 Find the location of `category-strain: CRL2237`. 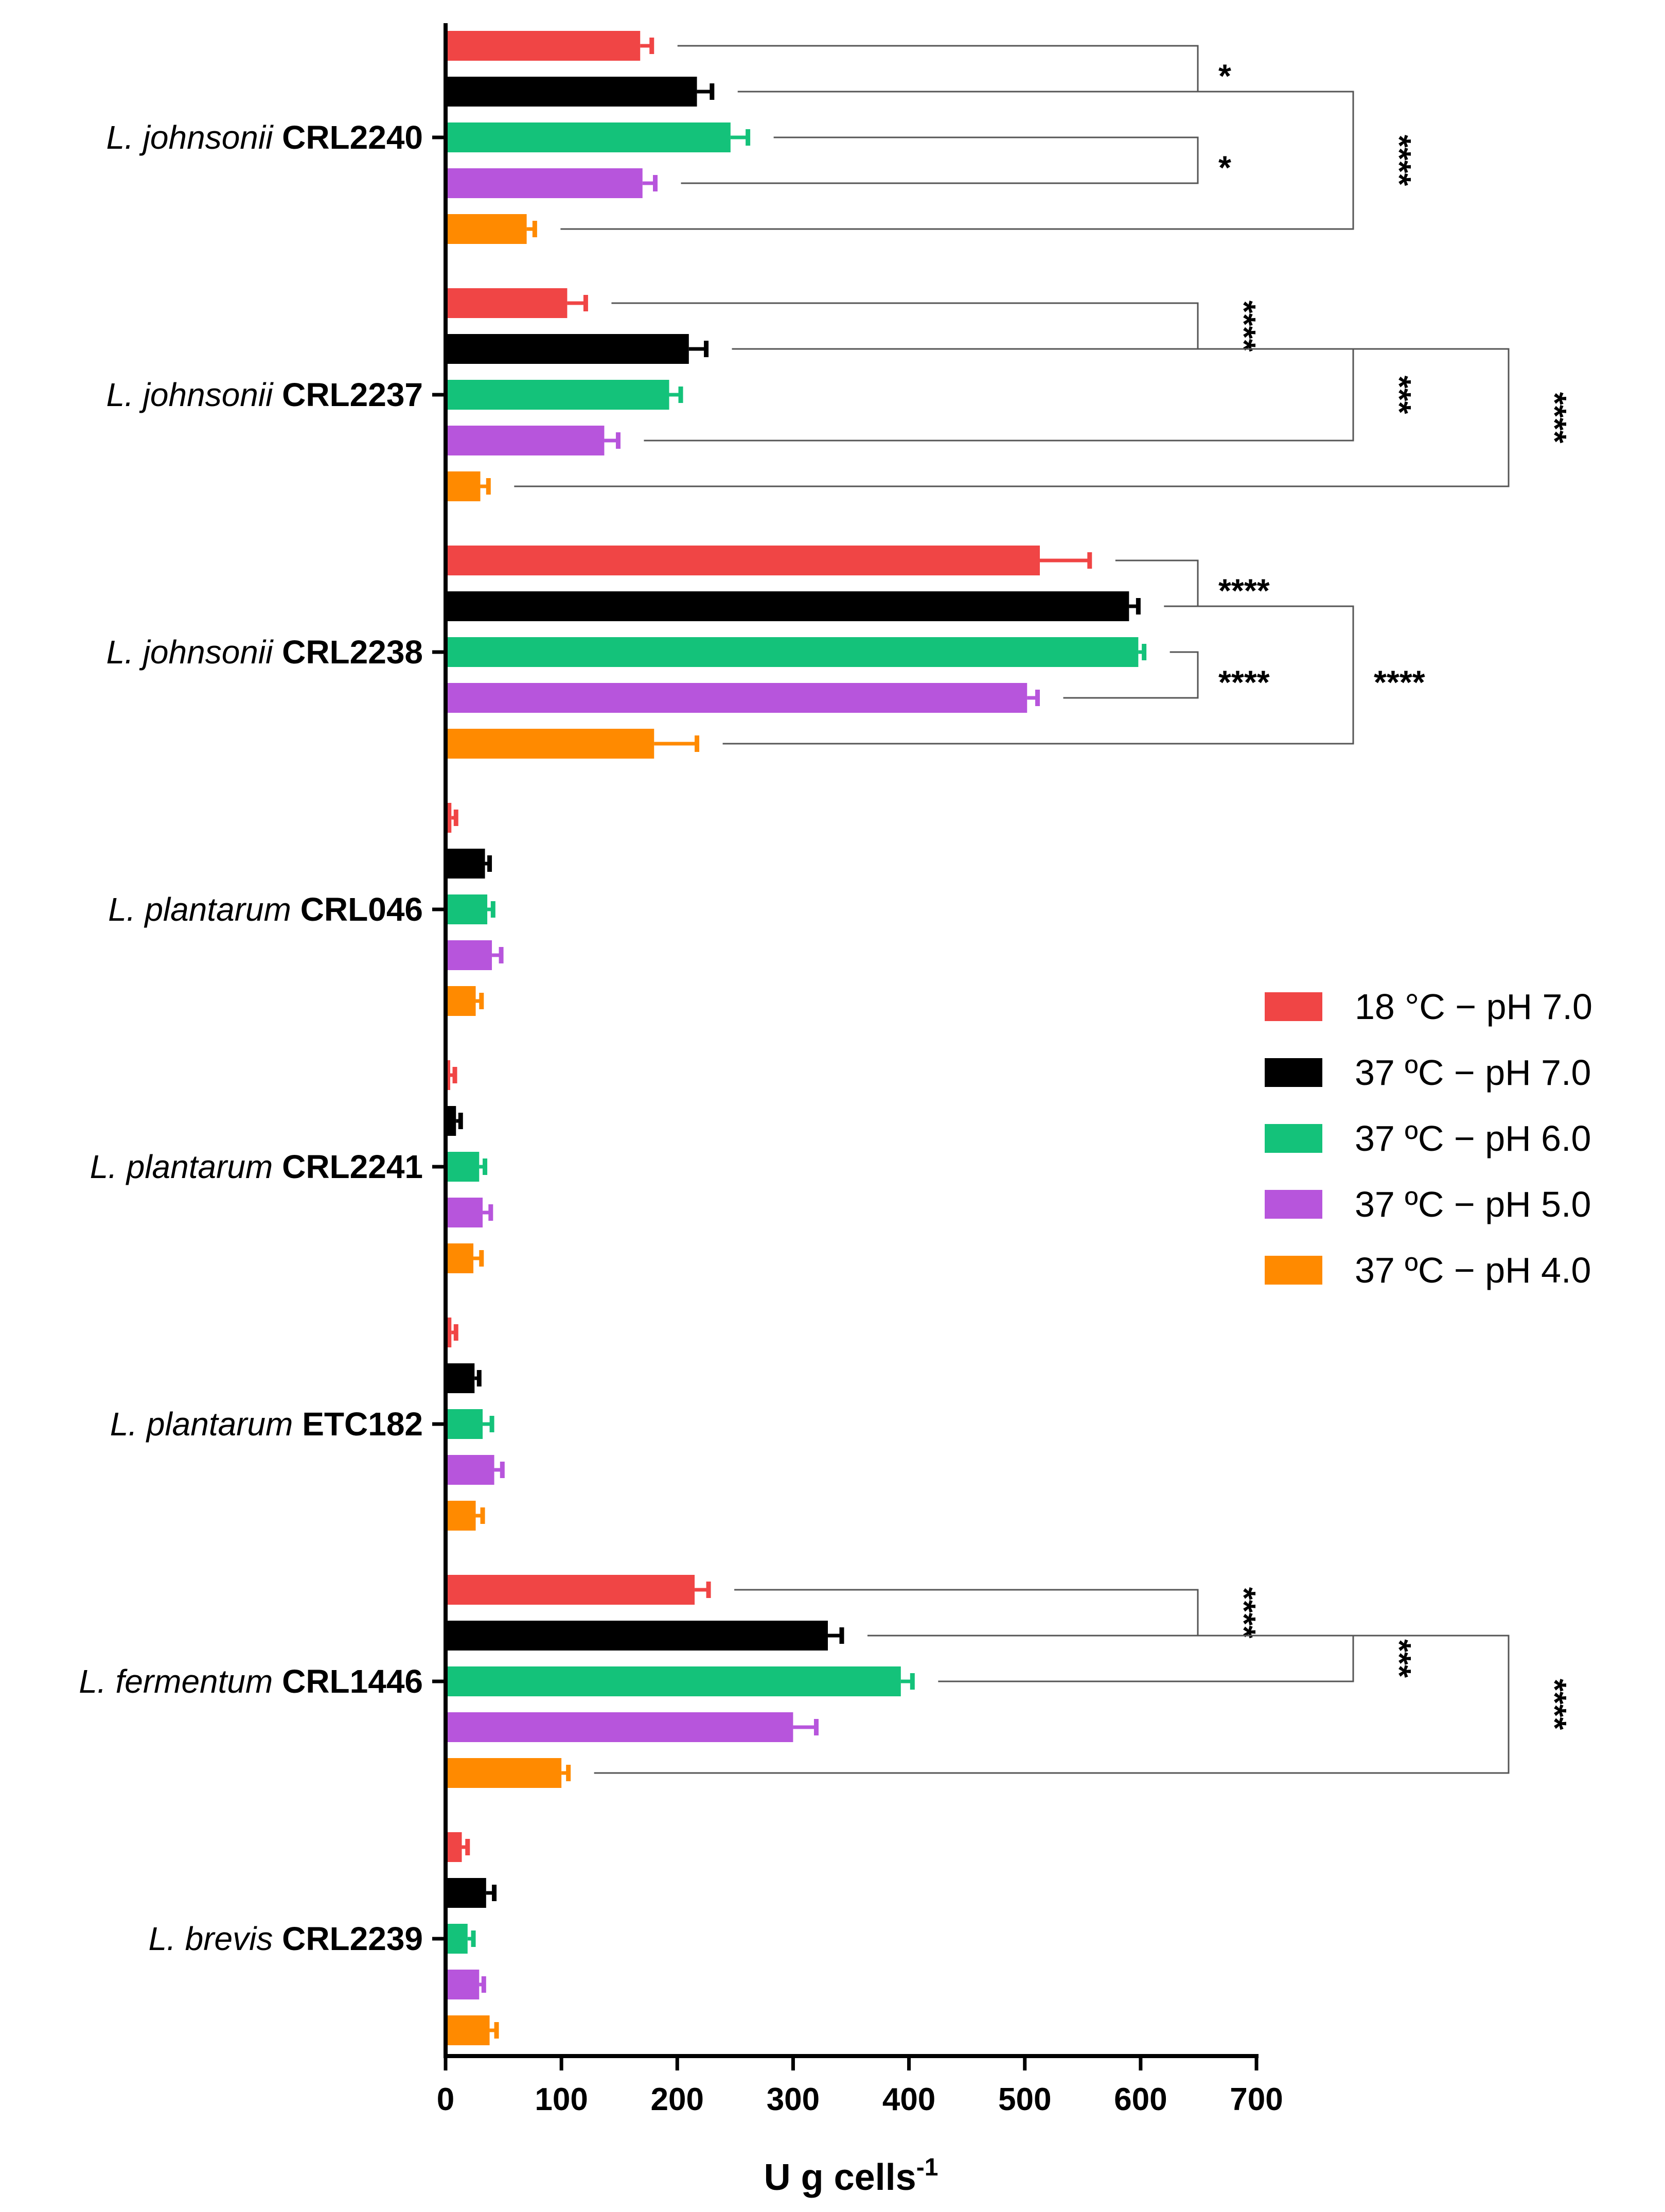

category-strain: CRL2237 is located at coordinates (352, 394).